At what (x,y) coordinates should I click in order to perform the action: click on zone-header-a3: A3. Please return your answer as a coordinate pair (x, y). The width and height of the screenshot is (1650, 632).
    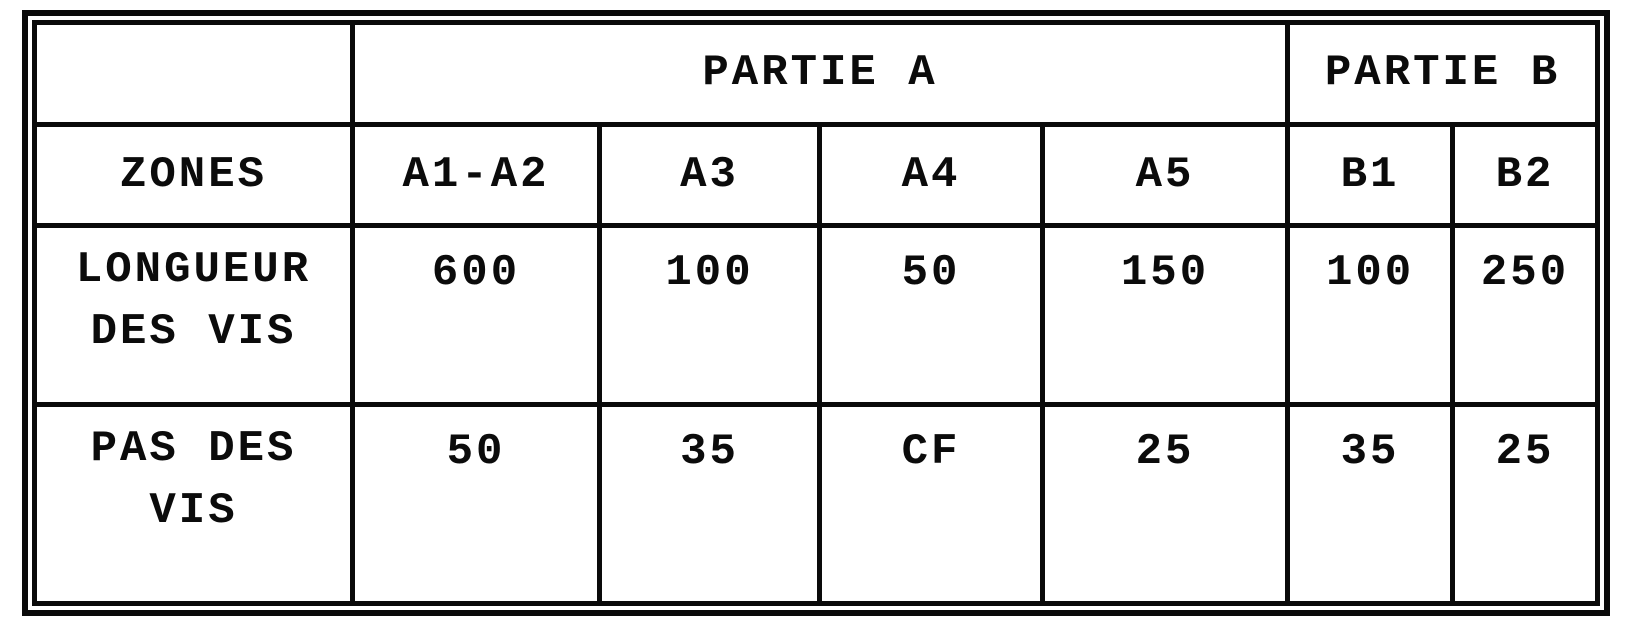
    Looking at the image, I should click on (709, 175).